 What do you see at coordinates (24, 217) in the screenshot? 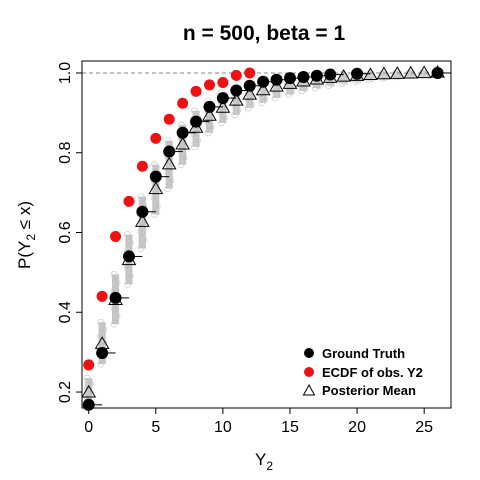
I see `y-axis-label-suffix: ≤ x)` at bounding box center [24, 217].